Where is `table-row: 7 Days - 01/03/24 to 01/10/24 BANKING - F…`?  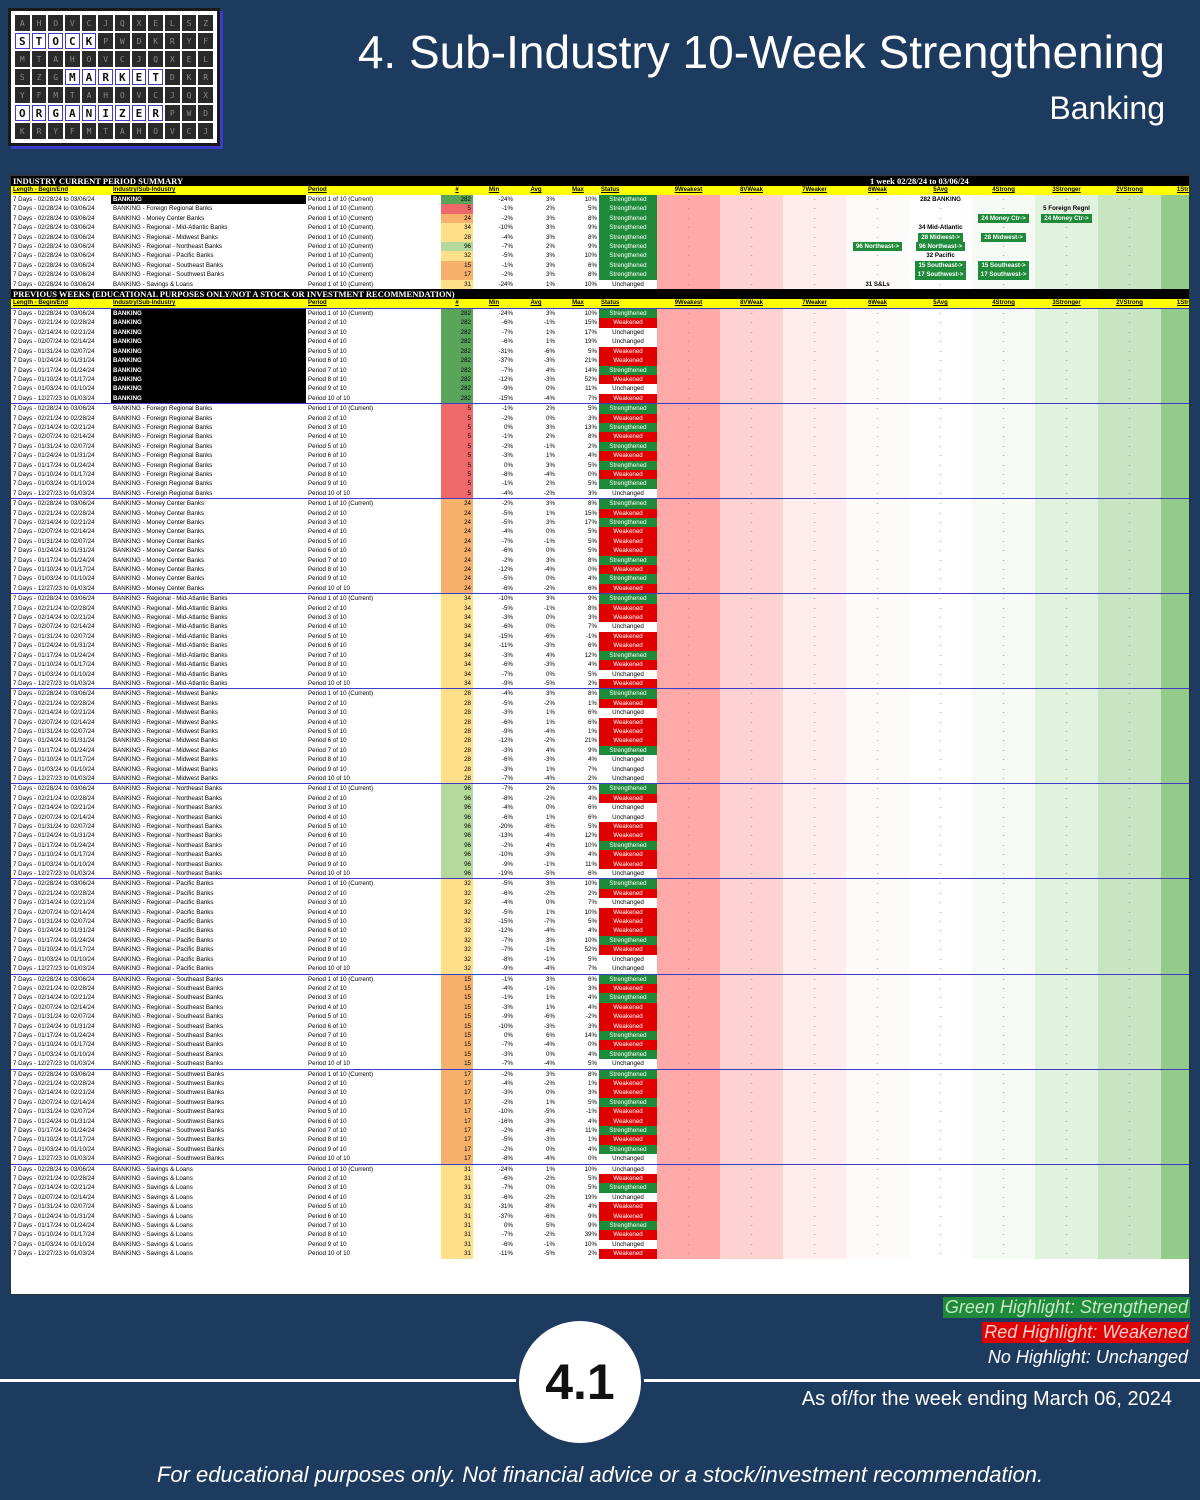 table-row: 7 Days - 01/03/24 to 01/10/24 BANKING - F… is located at coordinates (600, 484).